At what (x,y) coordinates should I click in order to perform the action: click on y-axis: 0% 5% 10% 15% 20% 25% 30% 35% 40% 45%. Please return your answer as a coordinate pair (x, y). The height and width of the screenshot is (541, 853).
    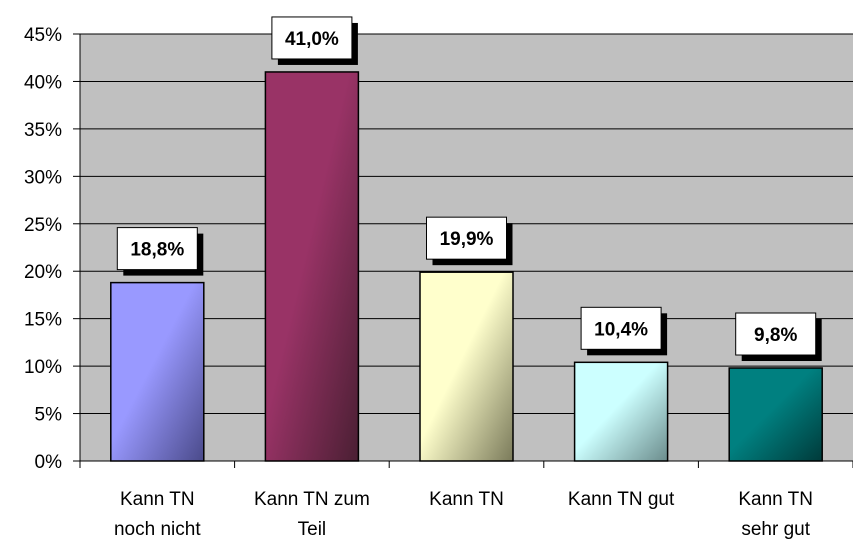
    Looking at the image, I should click on (52, 249).